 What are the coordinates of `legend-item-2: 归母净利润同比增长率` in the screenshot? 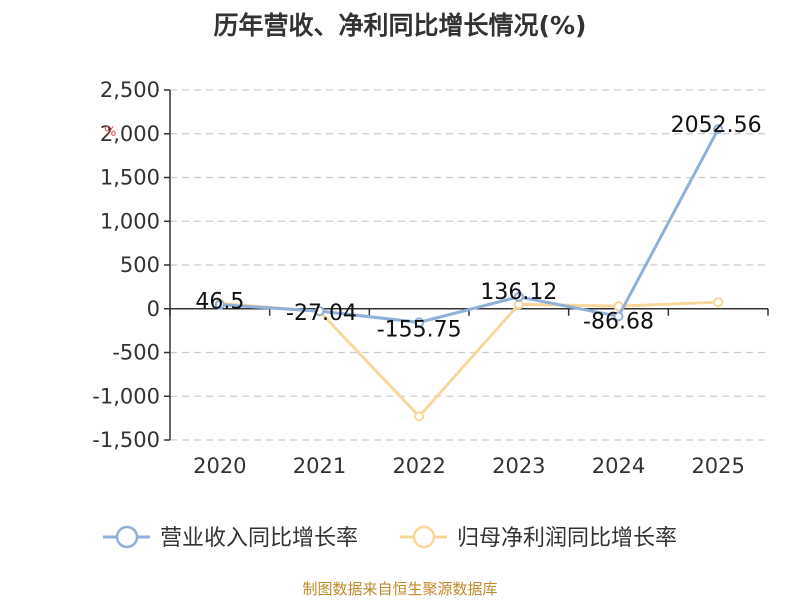 It's located at (538, 538).